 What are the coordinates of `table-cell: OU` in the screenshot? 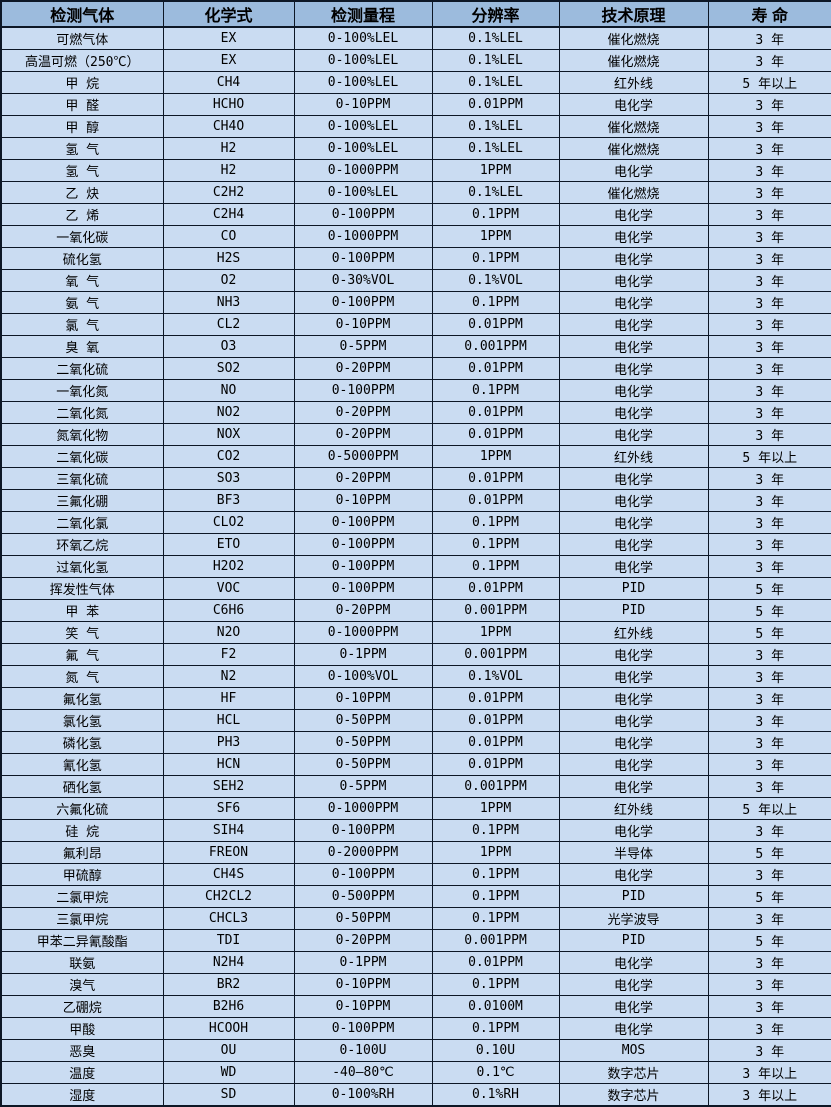 It's located at (228, 1050).